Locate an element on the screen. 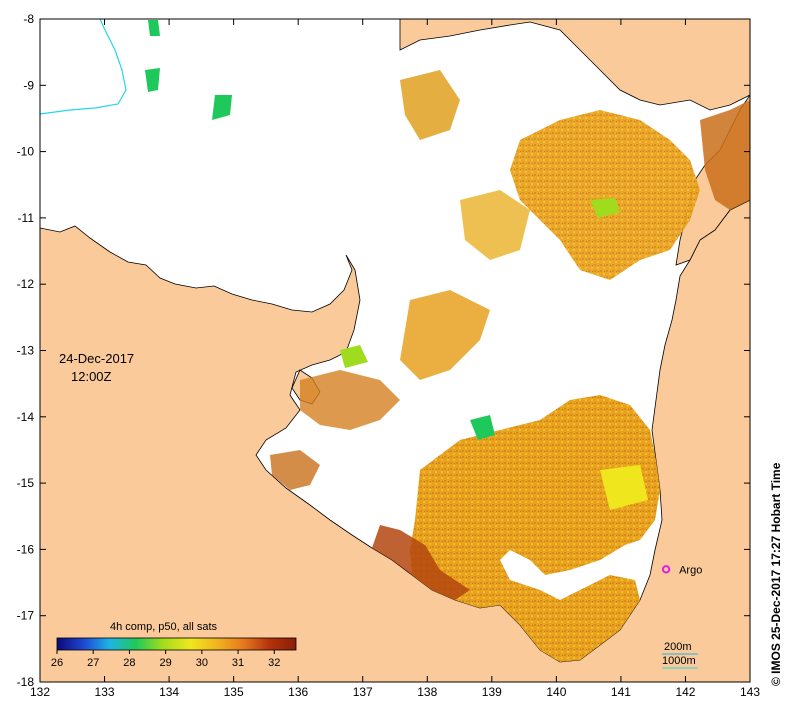 This screenshot has width=791, height=716. sst-patch-north is located at coordinates (430, 105).